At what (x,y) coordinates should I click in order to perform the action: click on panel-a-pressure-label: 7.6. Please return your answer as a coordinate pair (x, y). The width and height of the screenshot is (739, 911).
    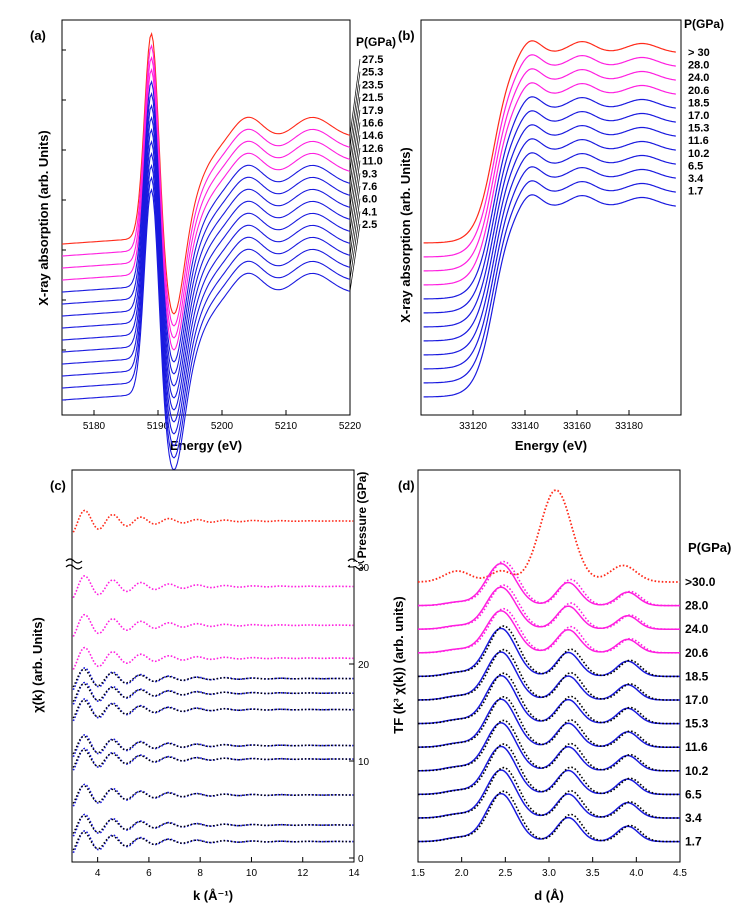
    Looking at the image, I should click on (369, 187).